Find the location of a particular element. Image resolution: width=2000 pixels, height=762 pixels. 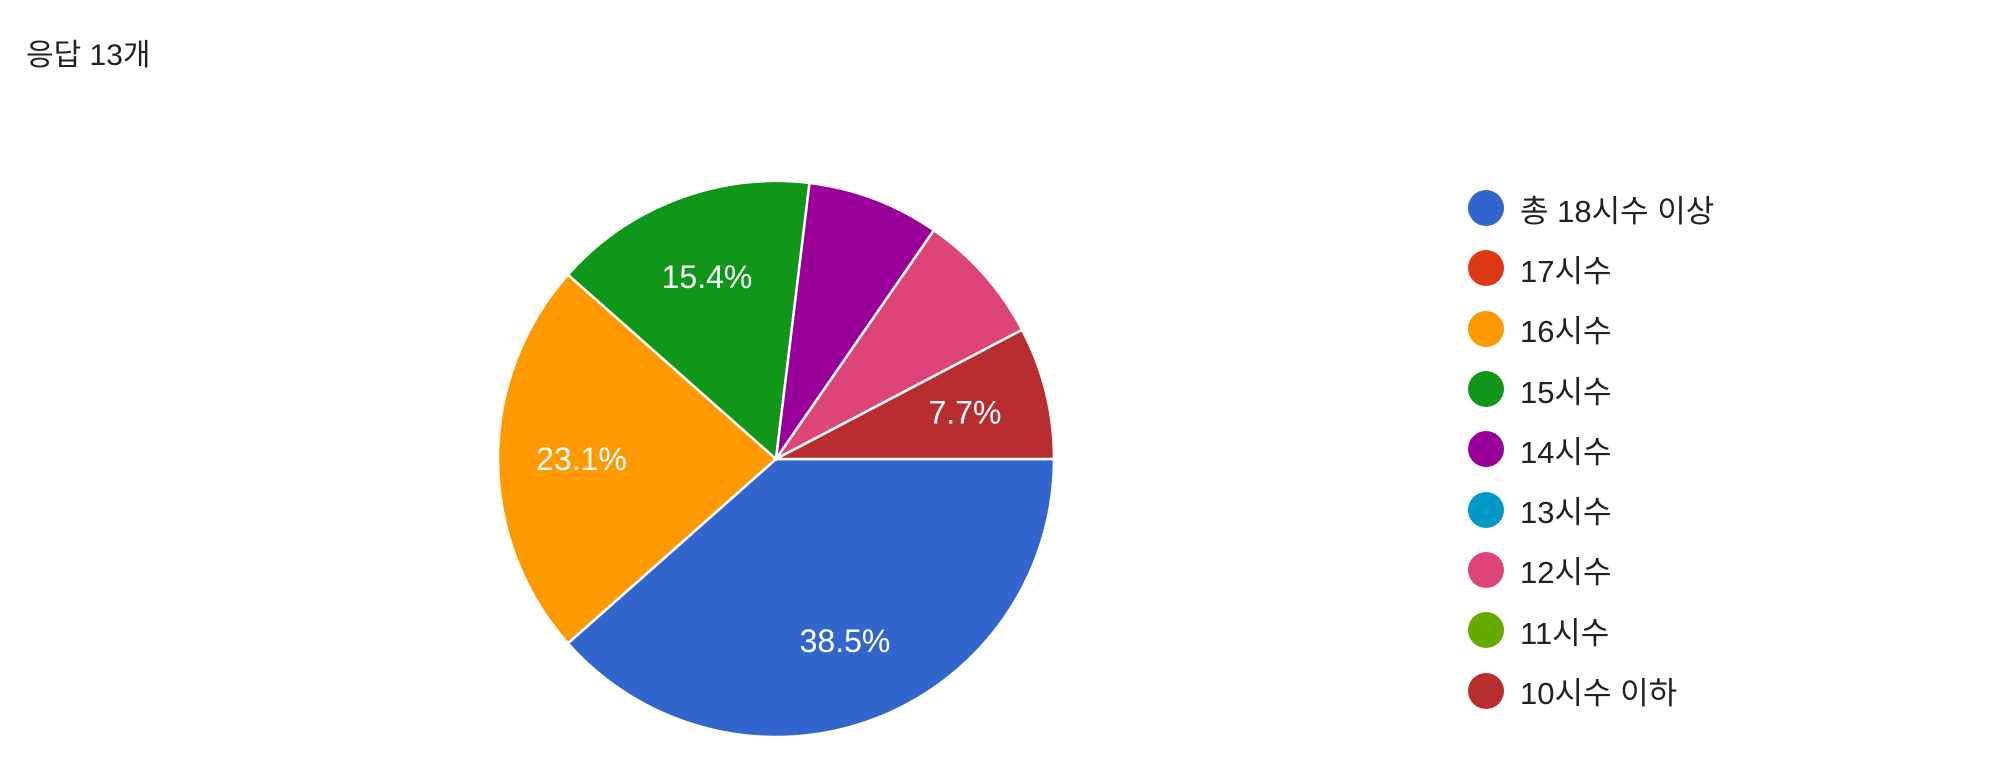

slice-percent-label: 7.7% is located at coordinates (964, 412).